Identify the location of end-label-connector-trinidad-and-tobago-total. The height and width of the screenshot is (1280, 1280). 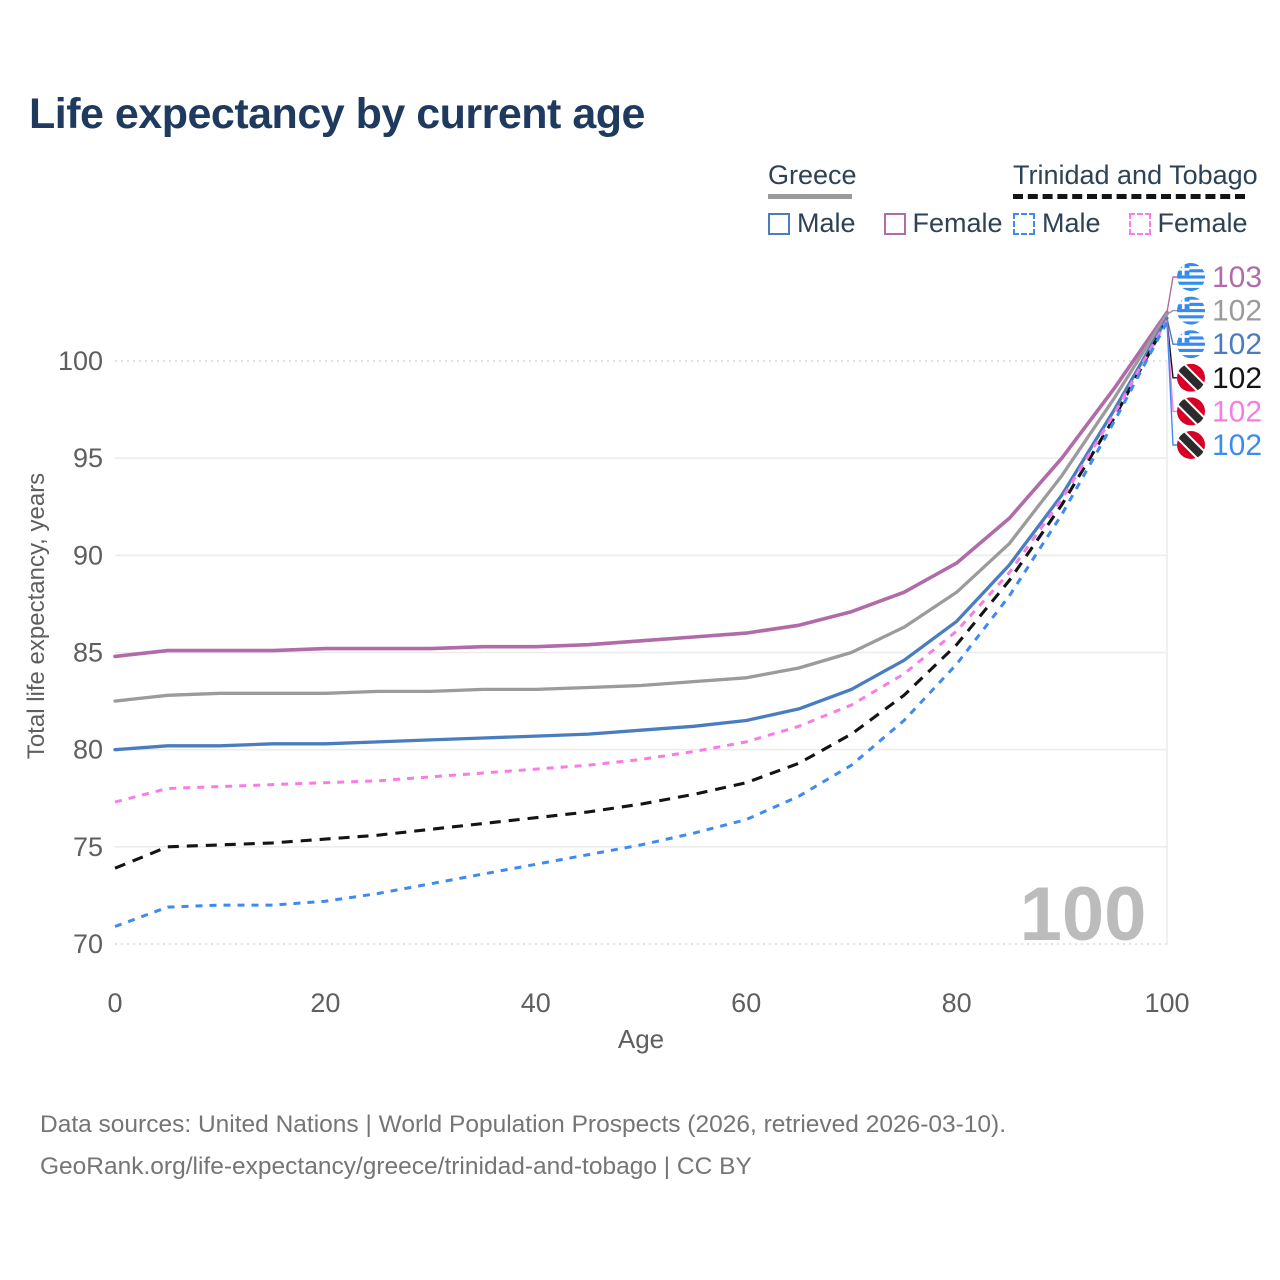
(1171, 349).